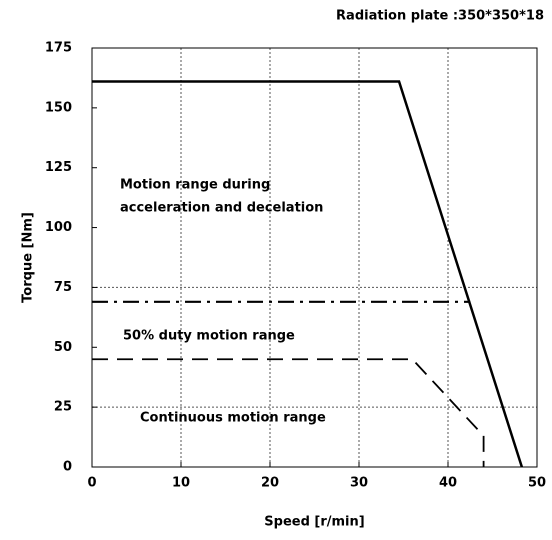 The height and width of the screenshot is (540, 552). What do you see at coordinates (58, 48) in the screenshot?
I see `y-tick-label: 175` at bounding box center [58, 48].